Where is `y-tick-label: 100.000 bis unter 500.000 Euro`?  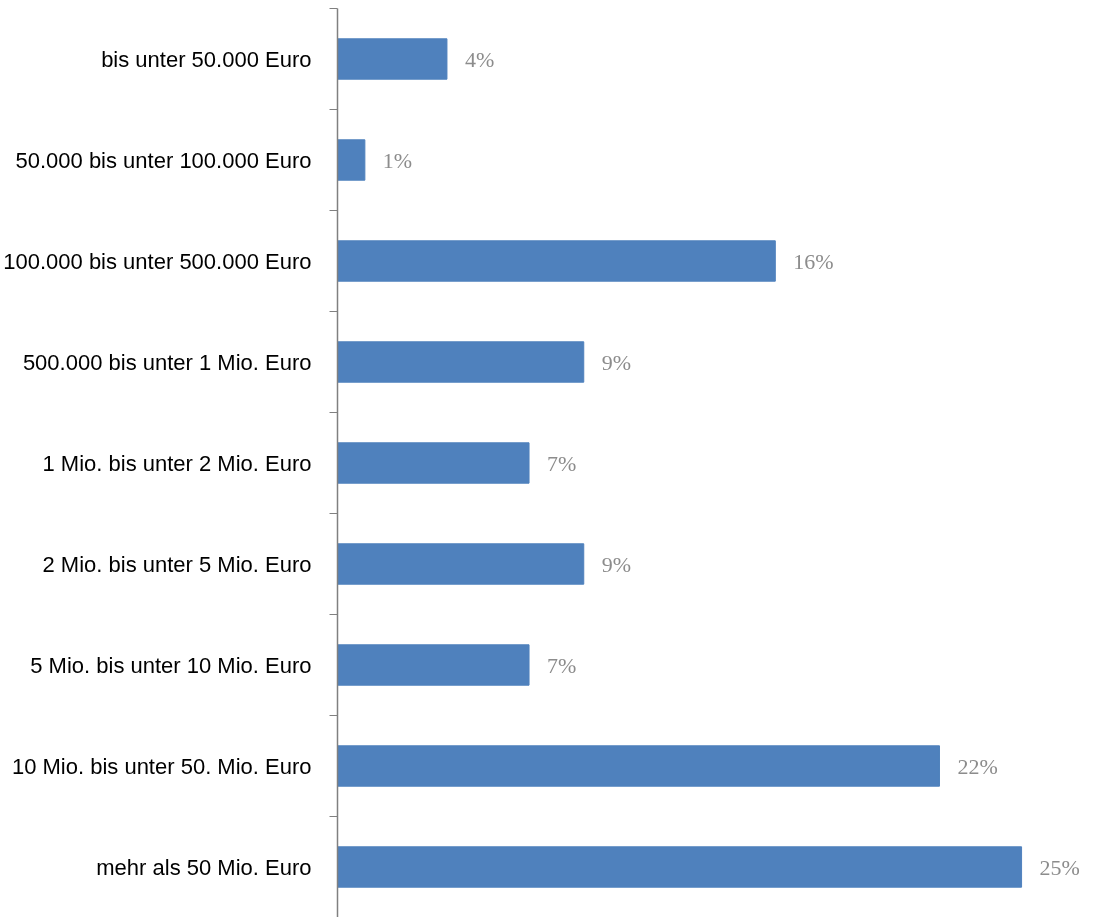 y-tick-label: 100.000 bis unter 500.000 Euro is located at coordinates (157, 261).